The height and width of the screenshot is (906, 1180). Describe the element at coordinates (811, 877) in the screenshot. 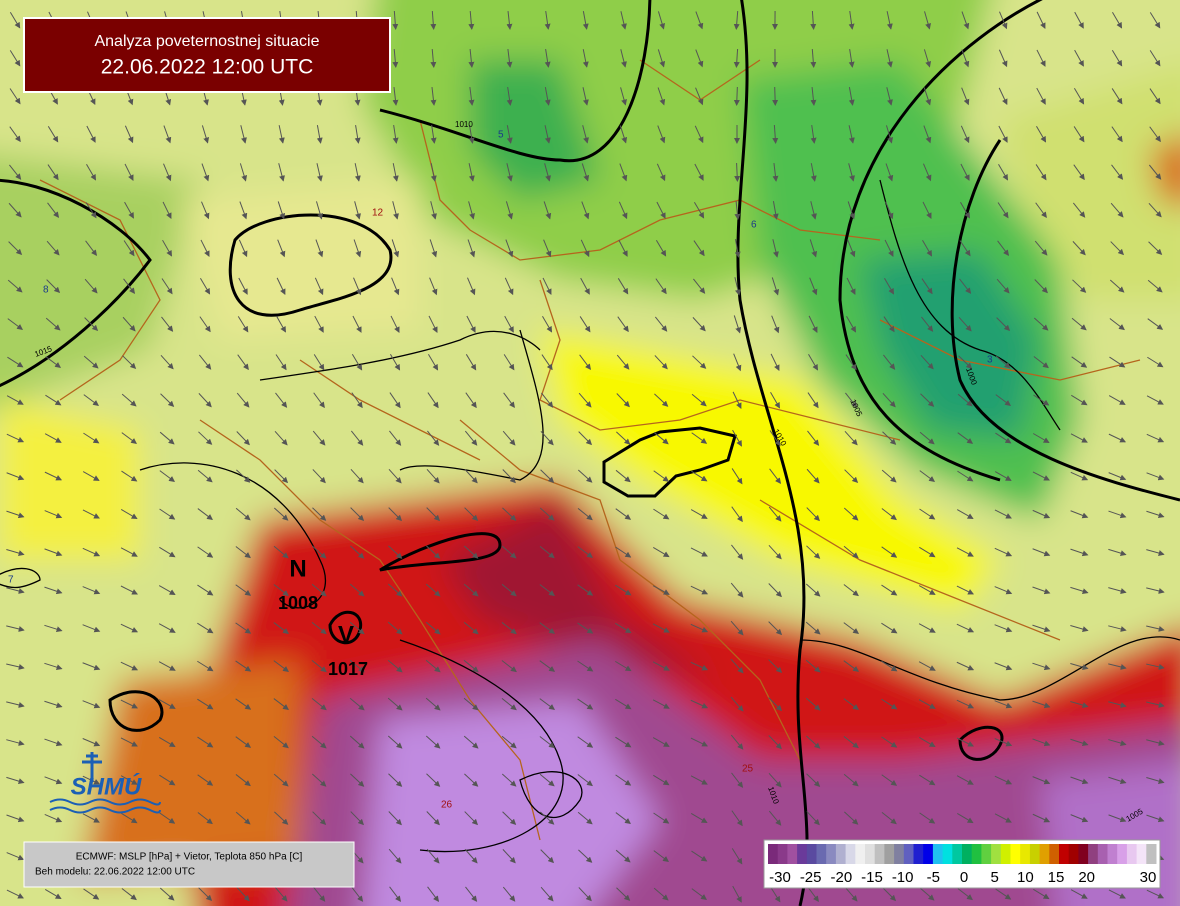

I see `legend-tick-label: -25` at that location.